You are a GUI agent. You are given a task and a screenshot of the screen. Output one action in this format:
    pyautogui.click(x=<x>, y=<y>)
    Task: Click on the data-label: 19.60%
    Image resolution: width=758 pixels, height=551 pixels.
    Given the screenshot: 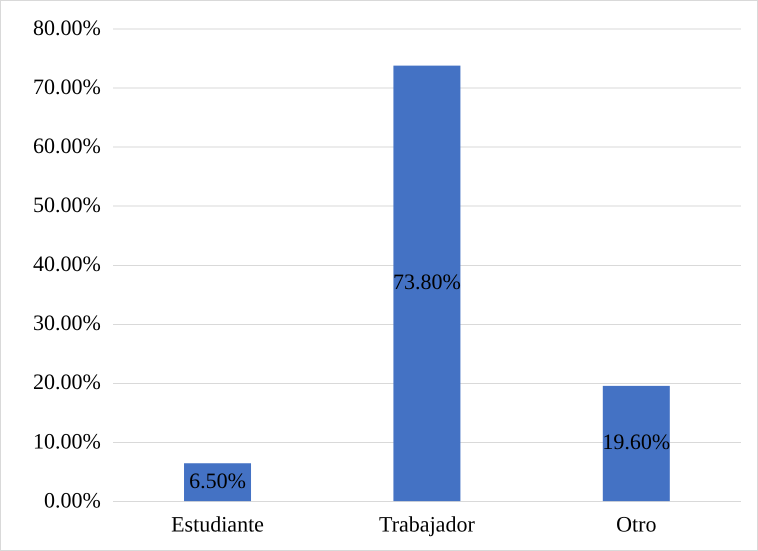 What is the action you would take?
    pyautogui.click(x=636, y=441)
    